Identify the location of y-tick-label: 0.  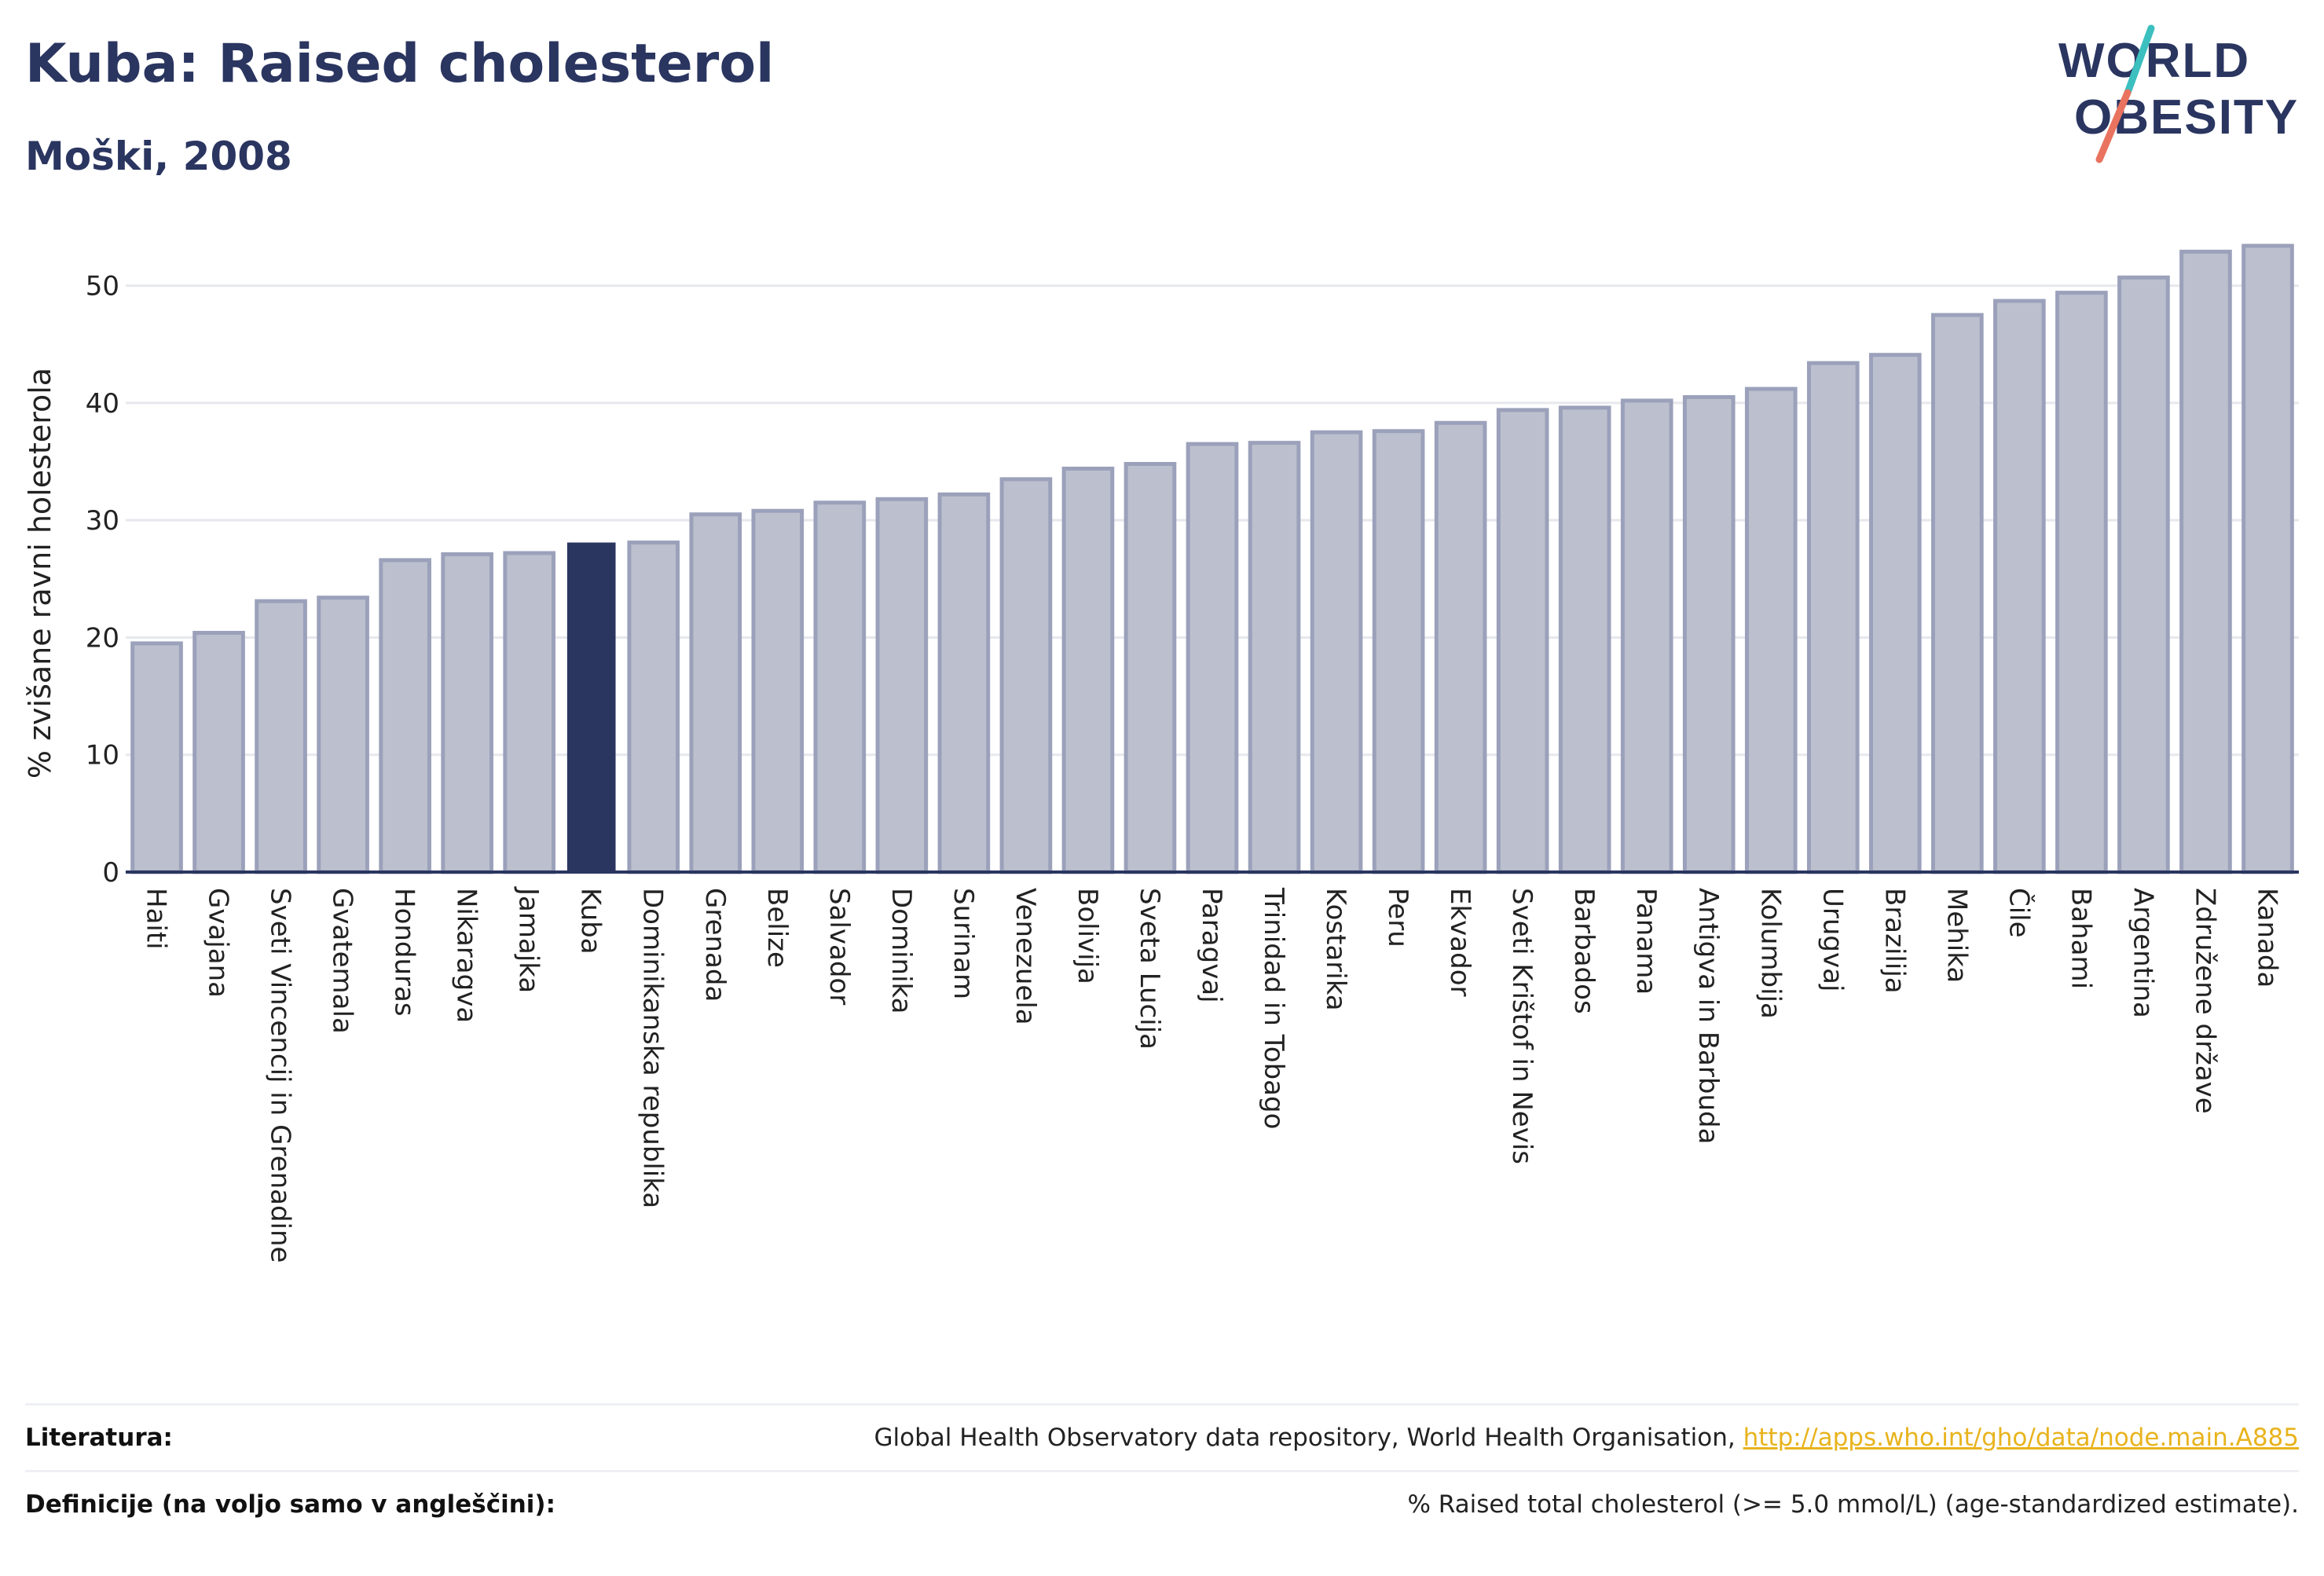
(110, 873).